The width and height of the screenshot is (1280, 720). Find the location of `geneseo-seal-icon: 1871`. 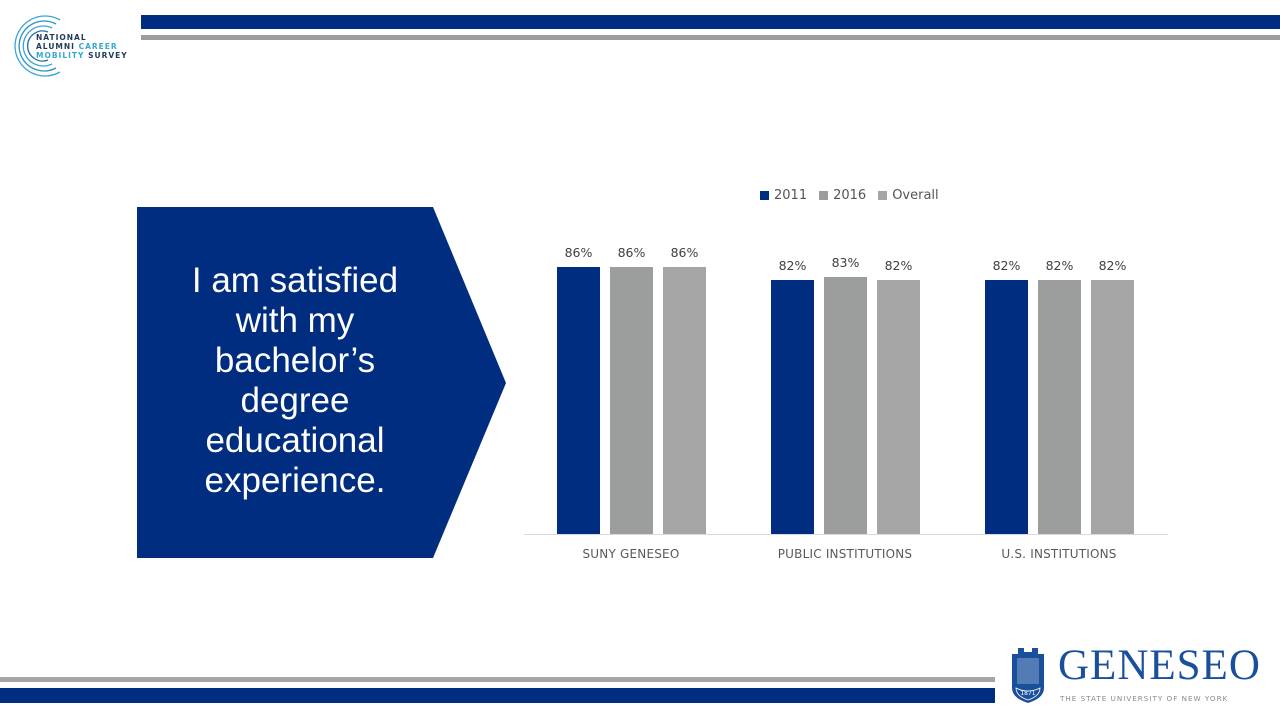

geneseo-seal-icon: 1871 is located at coordinates (1028, 675).